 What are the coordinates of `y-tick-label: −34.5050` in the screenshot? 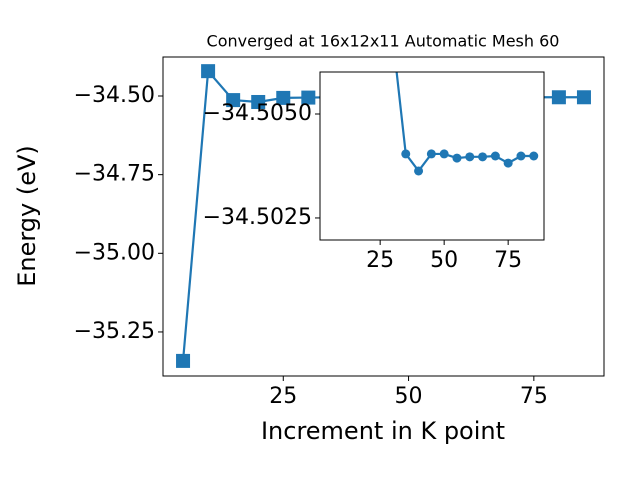 It's located at (257, 113).